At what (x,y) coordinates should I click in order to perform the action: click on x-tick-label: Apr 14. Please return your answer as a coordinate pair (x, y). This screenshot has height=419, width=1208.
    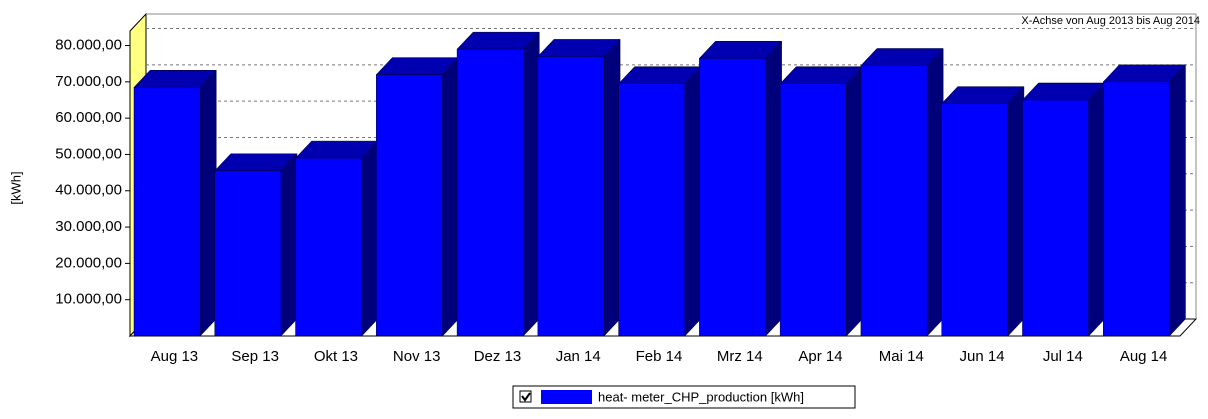
    Looking at the image, I should click on (820, 356).